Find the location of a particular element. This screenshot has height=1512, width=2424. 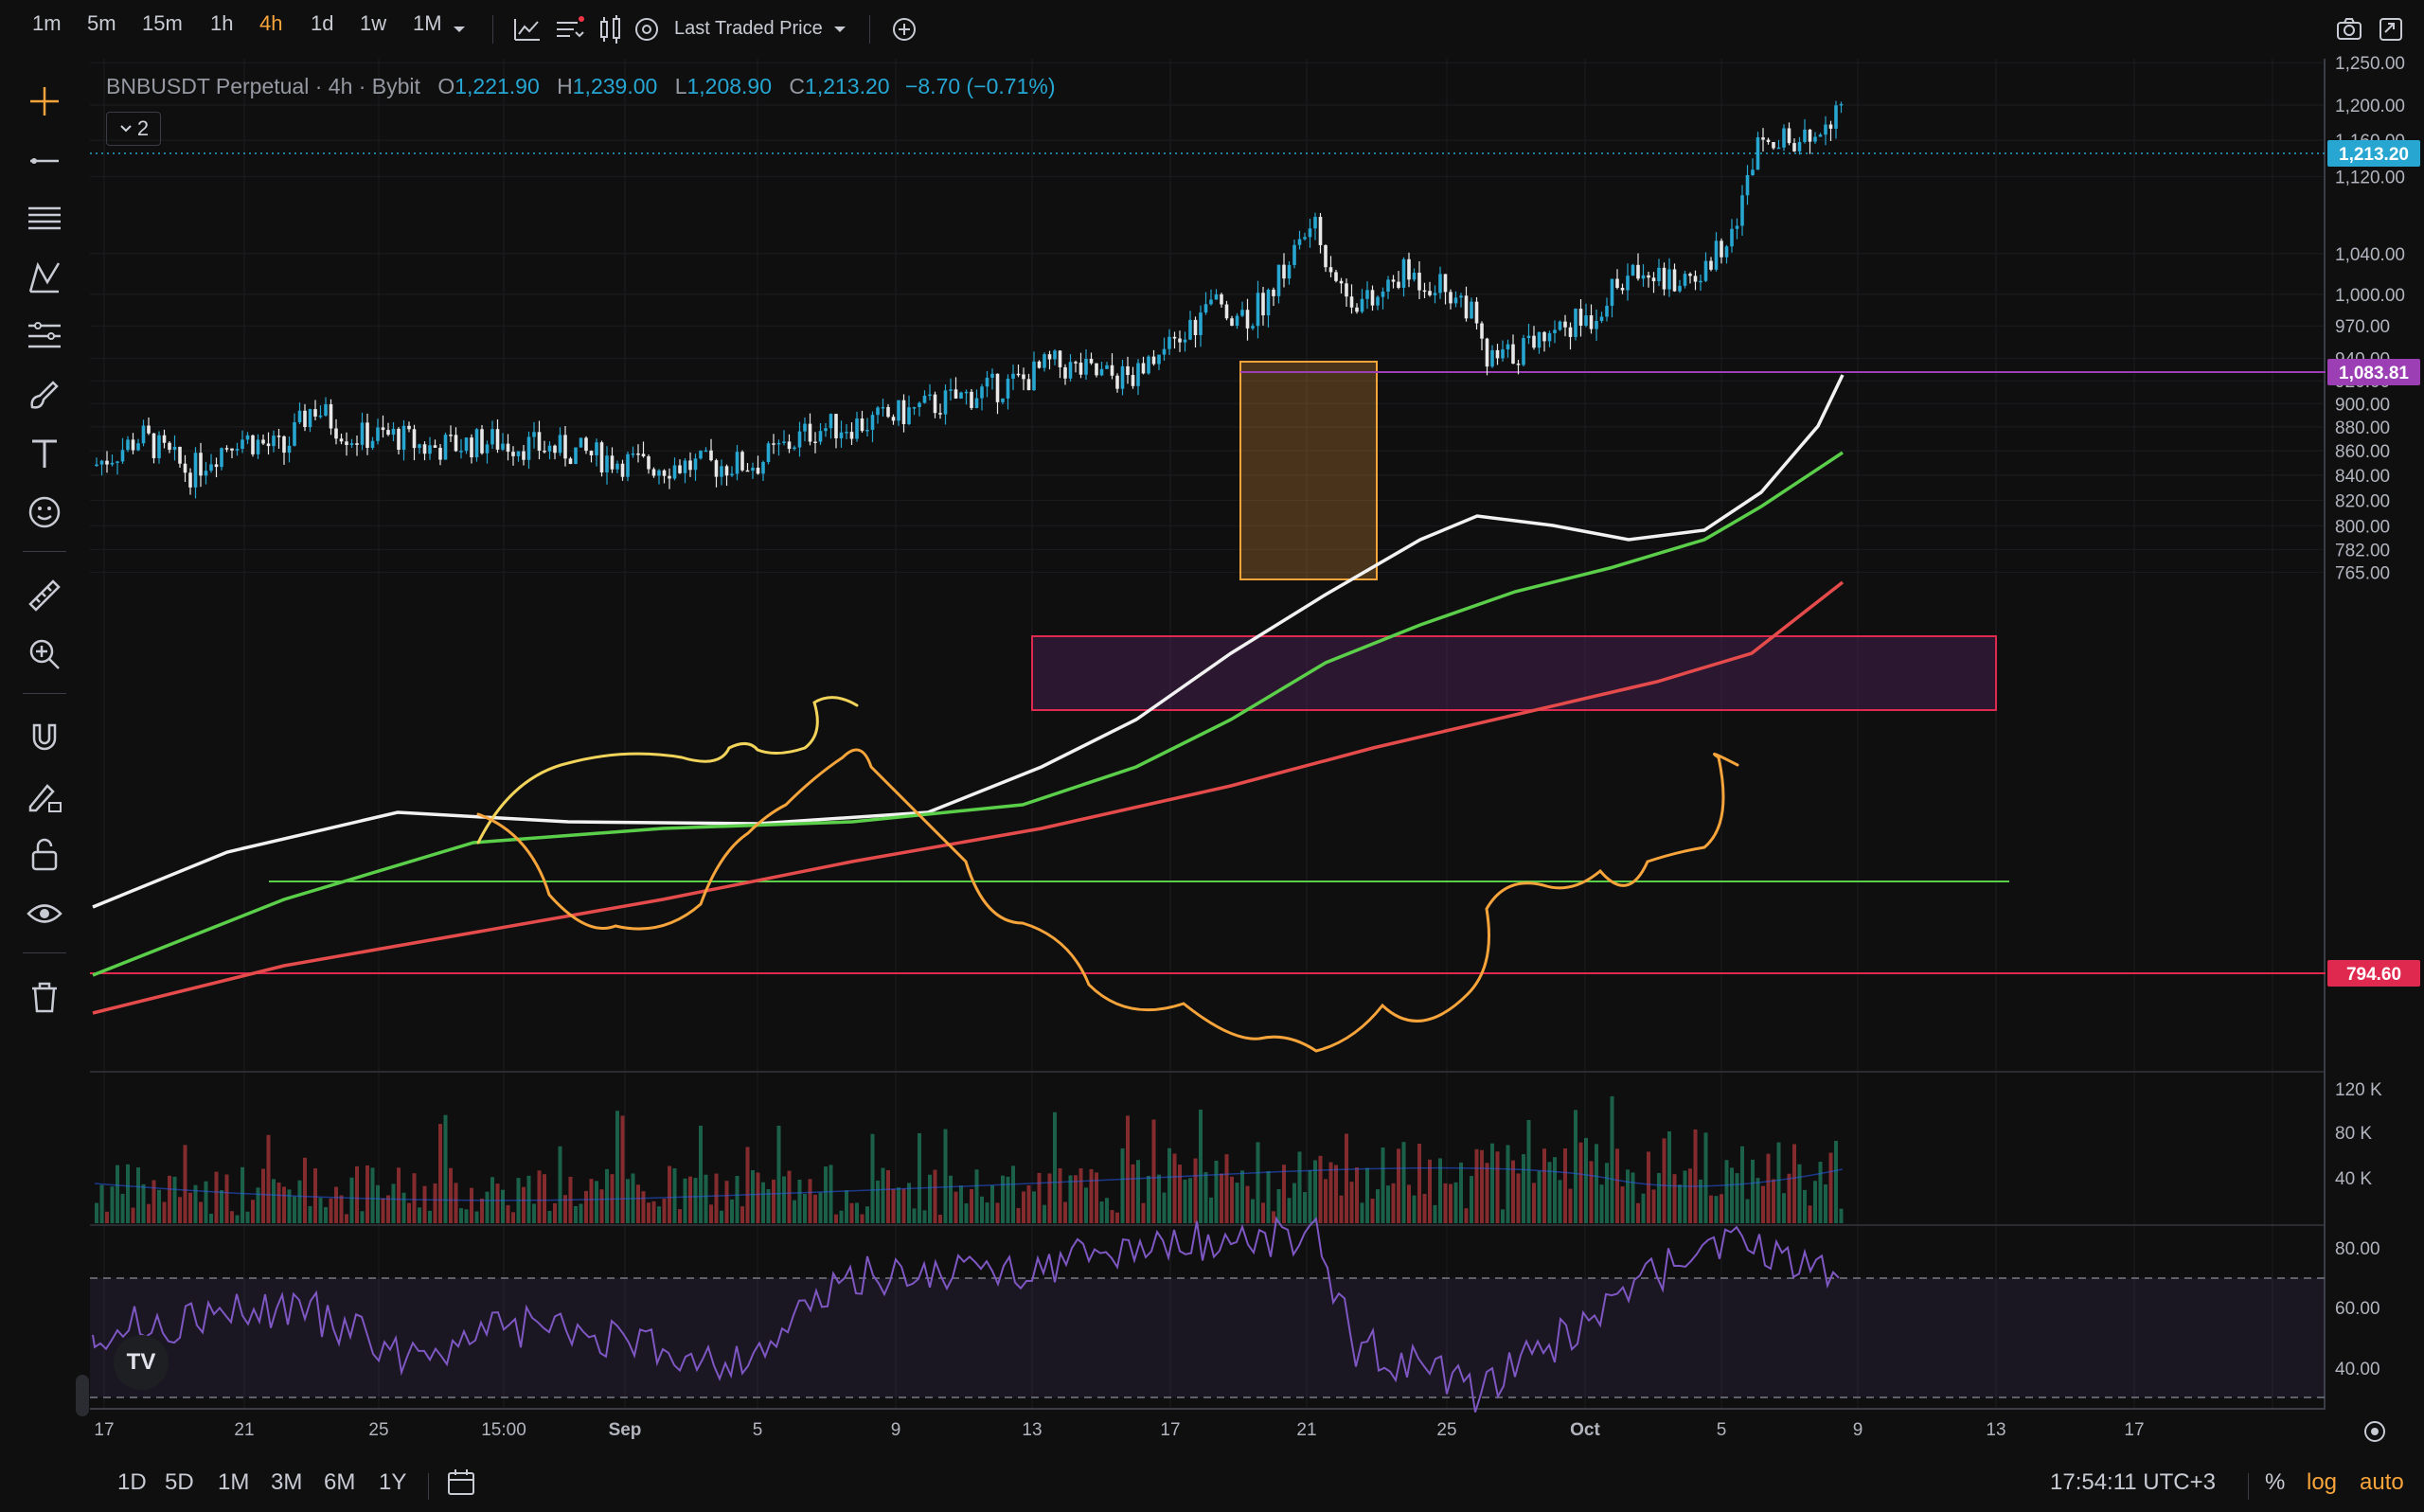

panel-resize-handle is located at coordinates (82, 1395).